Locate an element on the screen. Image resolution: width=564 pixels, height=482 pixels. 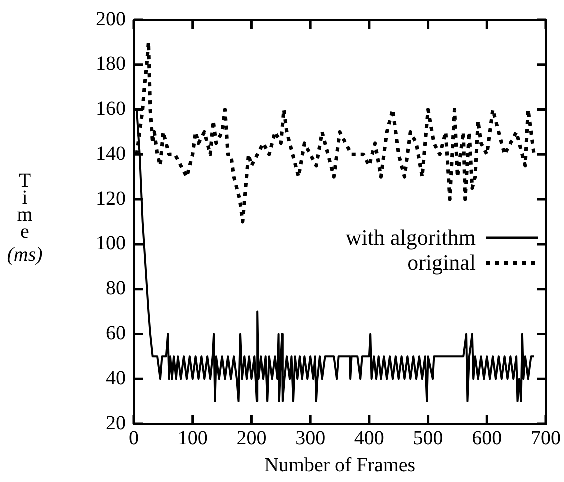
y-tick-label: 180 is located at coordinates (111, 64).